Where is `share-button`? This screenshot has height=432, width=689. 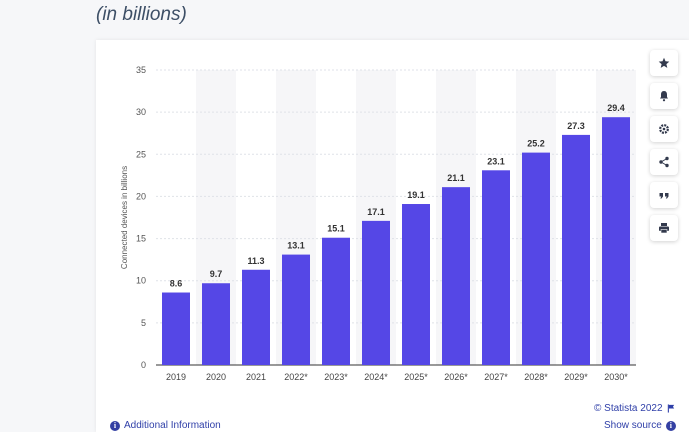 share-button is located at coordinates (664, 162).